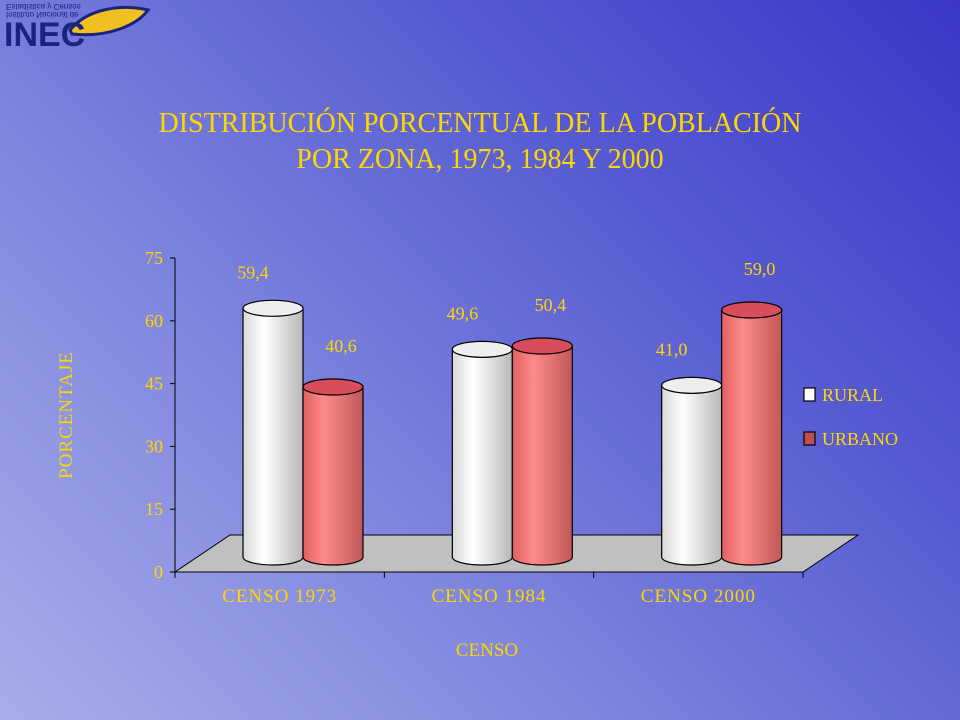  I want to click on chart-title: DISTRIBUCIÓN PORCENTUAL DE LA POBLACIÓN, so click(480, 123).